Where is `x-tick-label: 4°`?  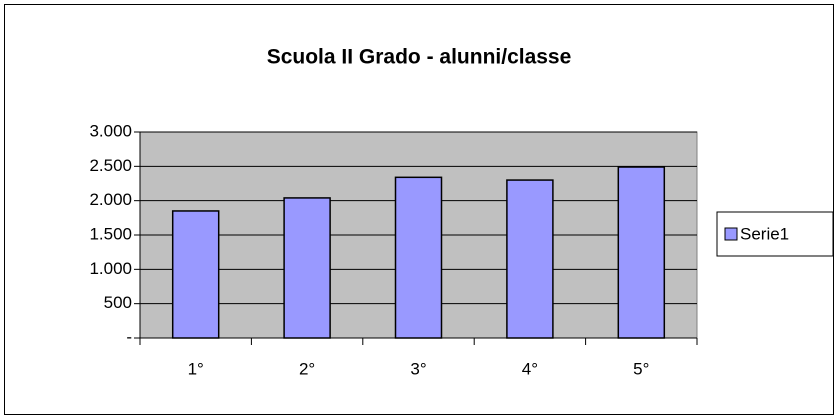
x-tick-label: 4° is located at coordinates (530, 368).